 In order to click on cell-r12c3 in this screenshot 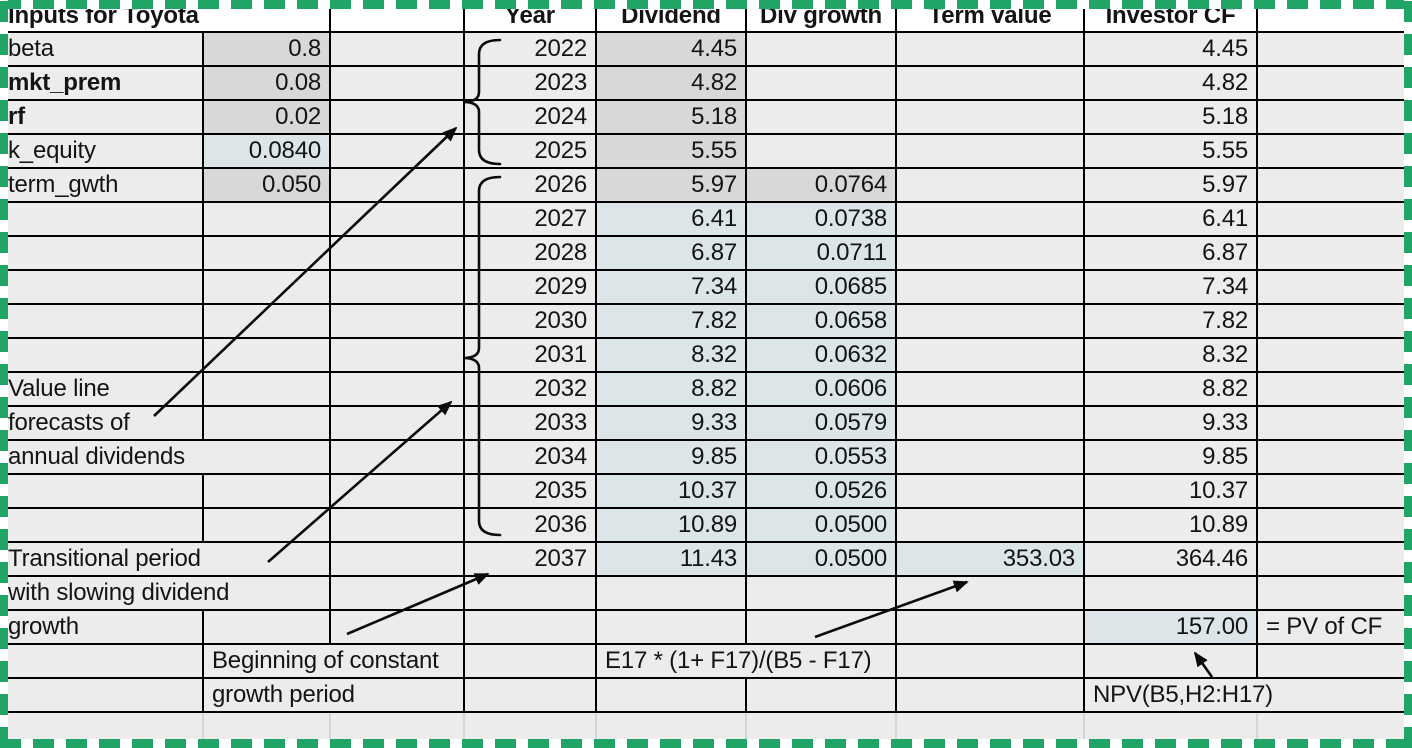, I will do `click(398, 390)`.